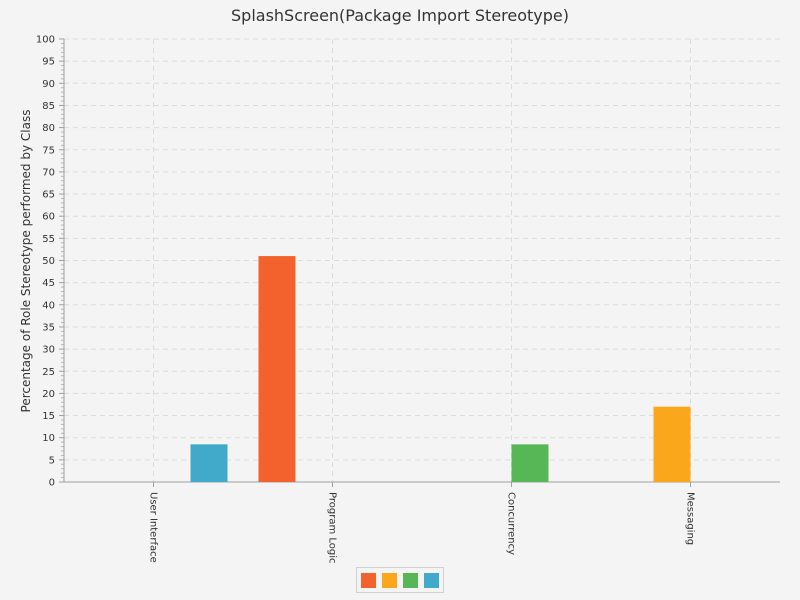 Image resolution: width=800 pixels, height=600 pixels. What do you see at coordinates (48, 327) in the screenshot?
I see `y-tick-label: 35` at bounding box center [48, 327].